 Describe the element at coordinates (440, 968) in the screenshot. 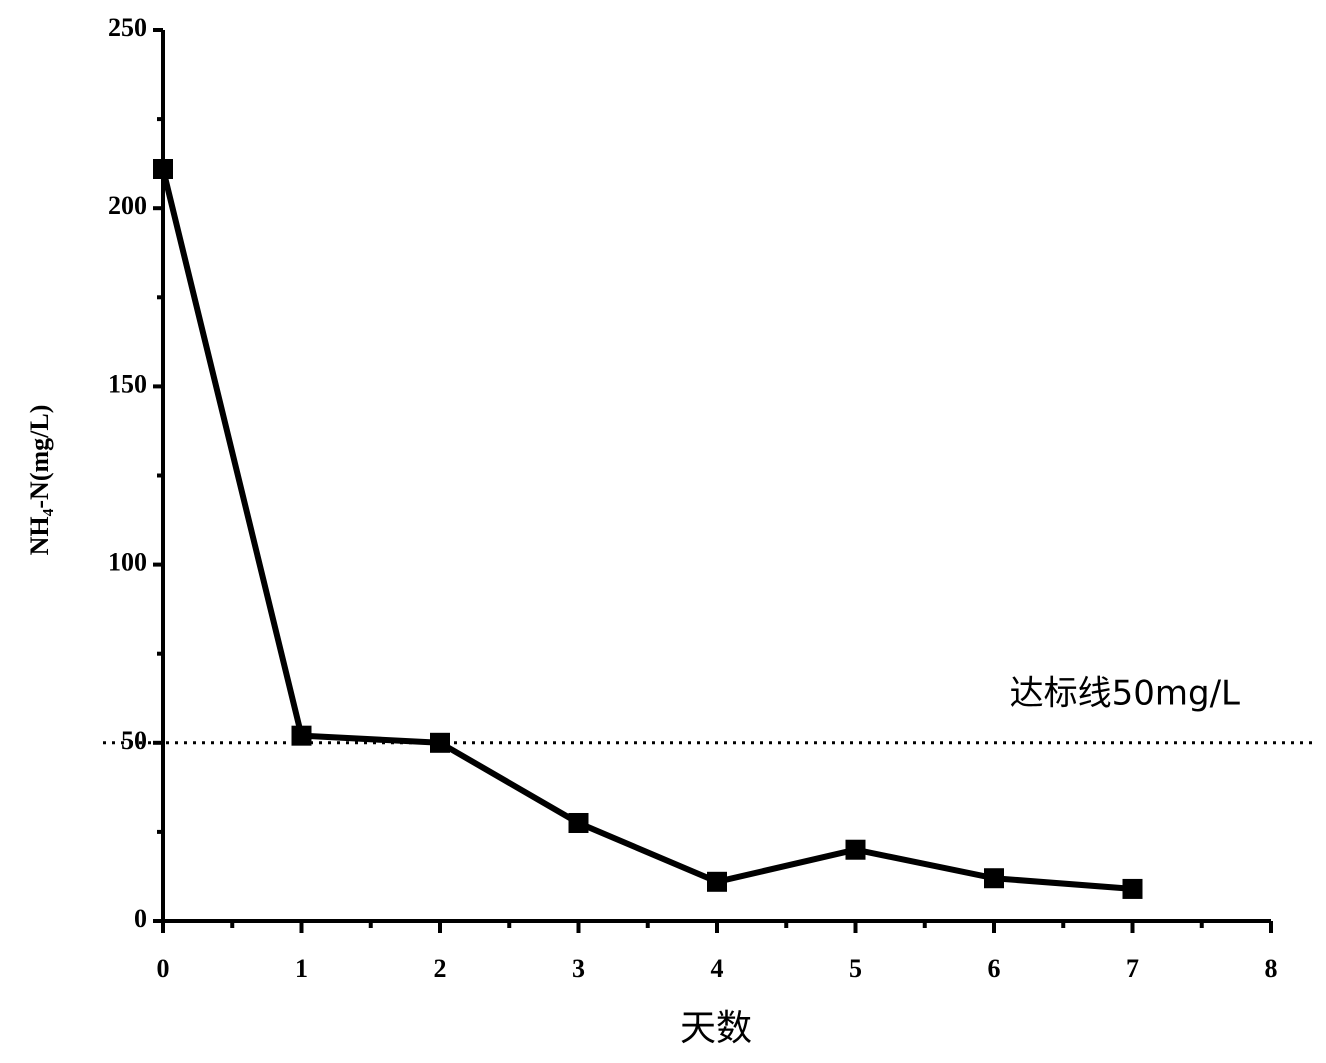

I see `x-tick-label: 2` at that location.